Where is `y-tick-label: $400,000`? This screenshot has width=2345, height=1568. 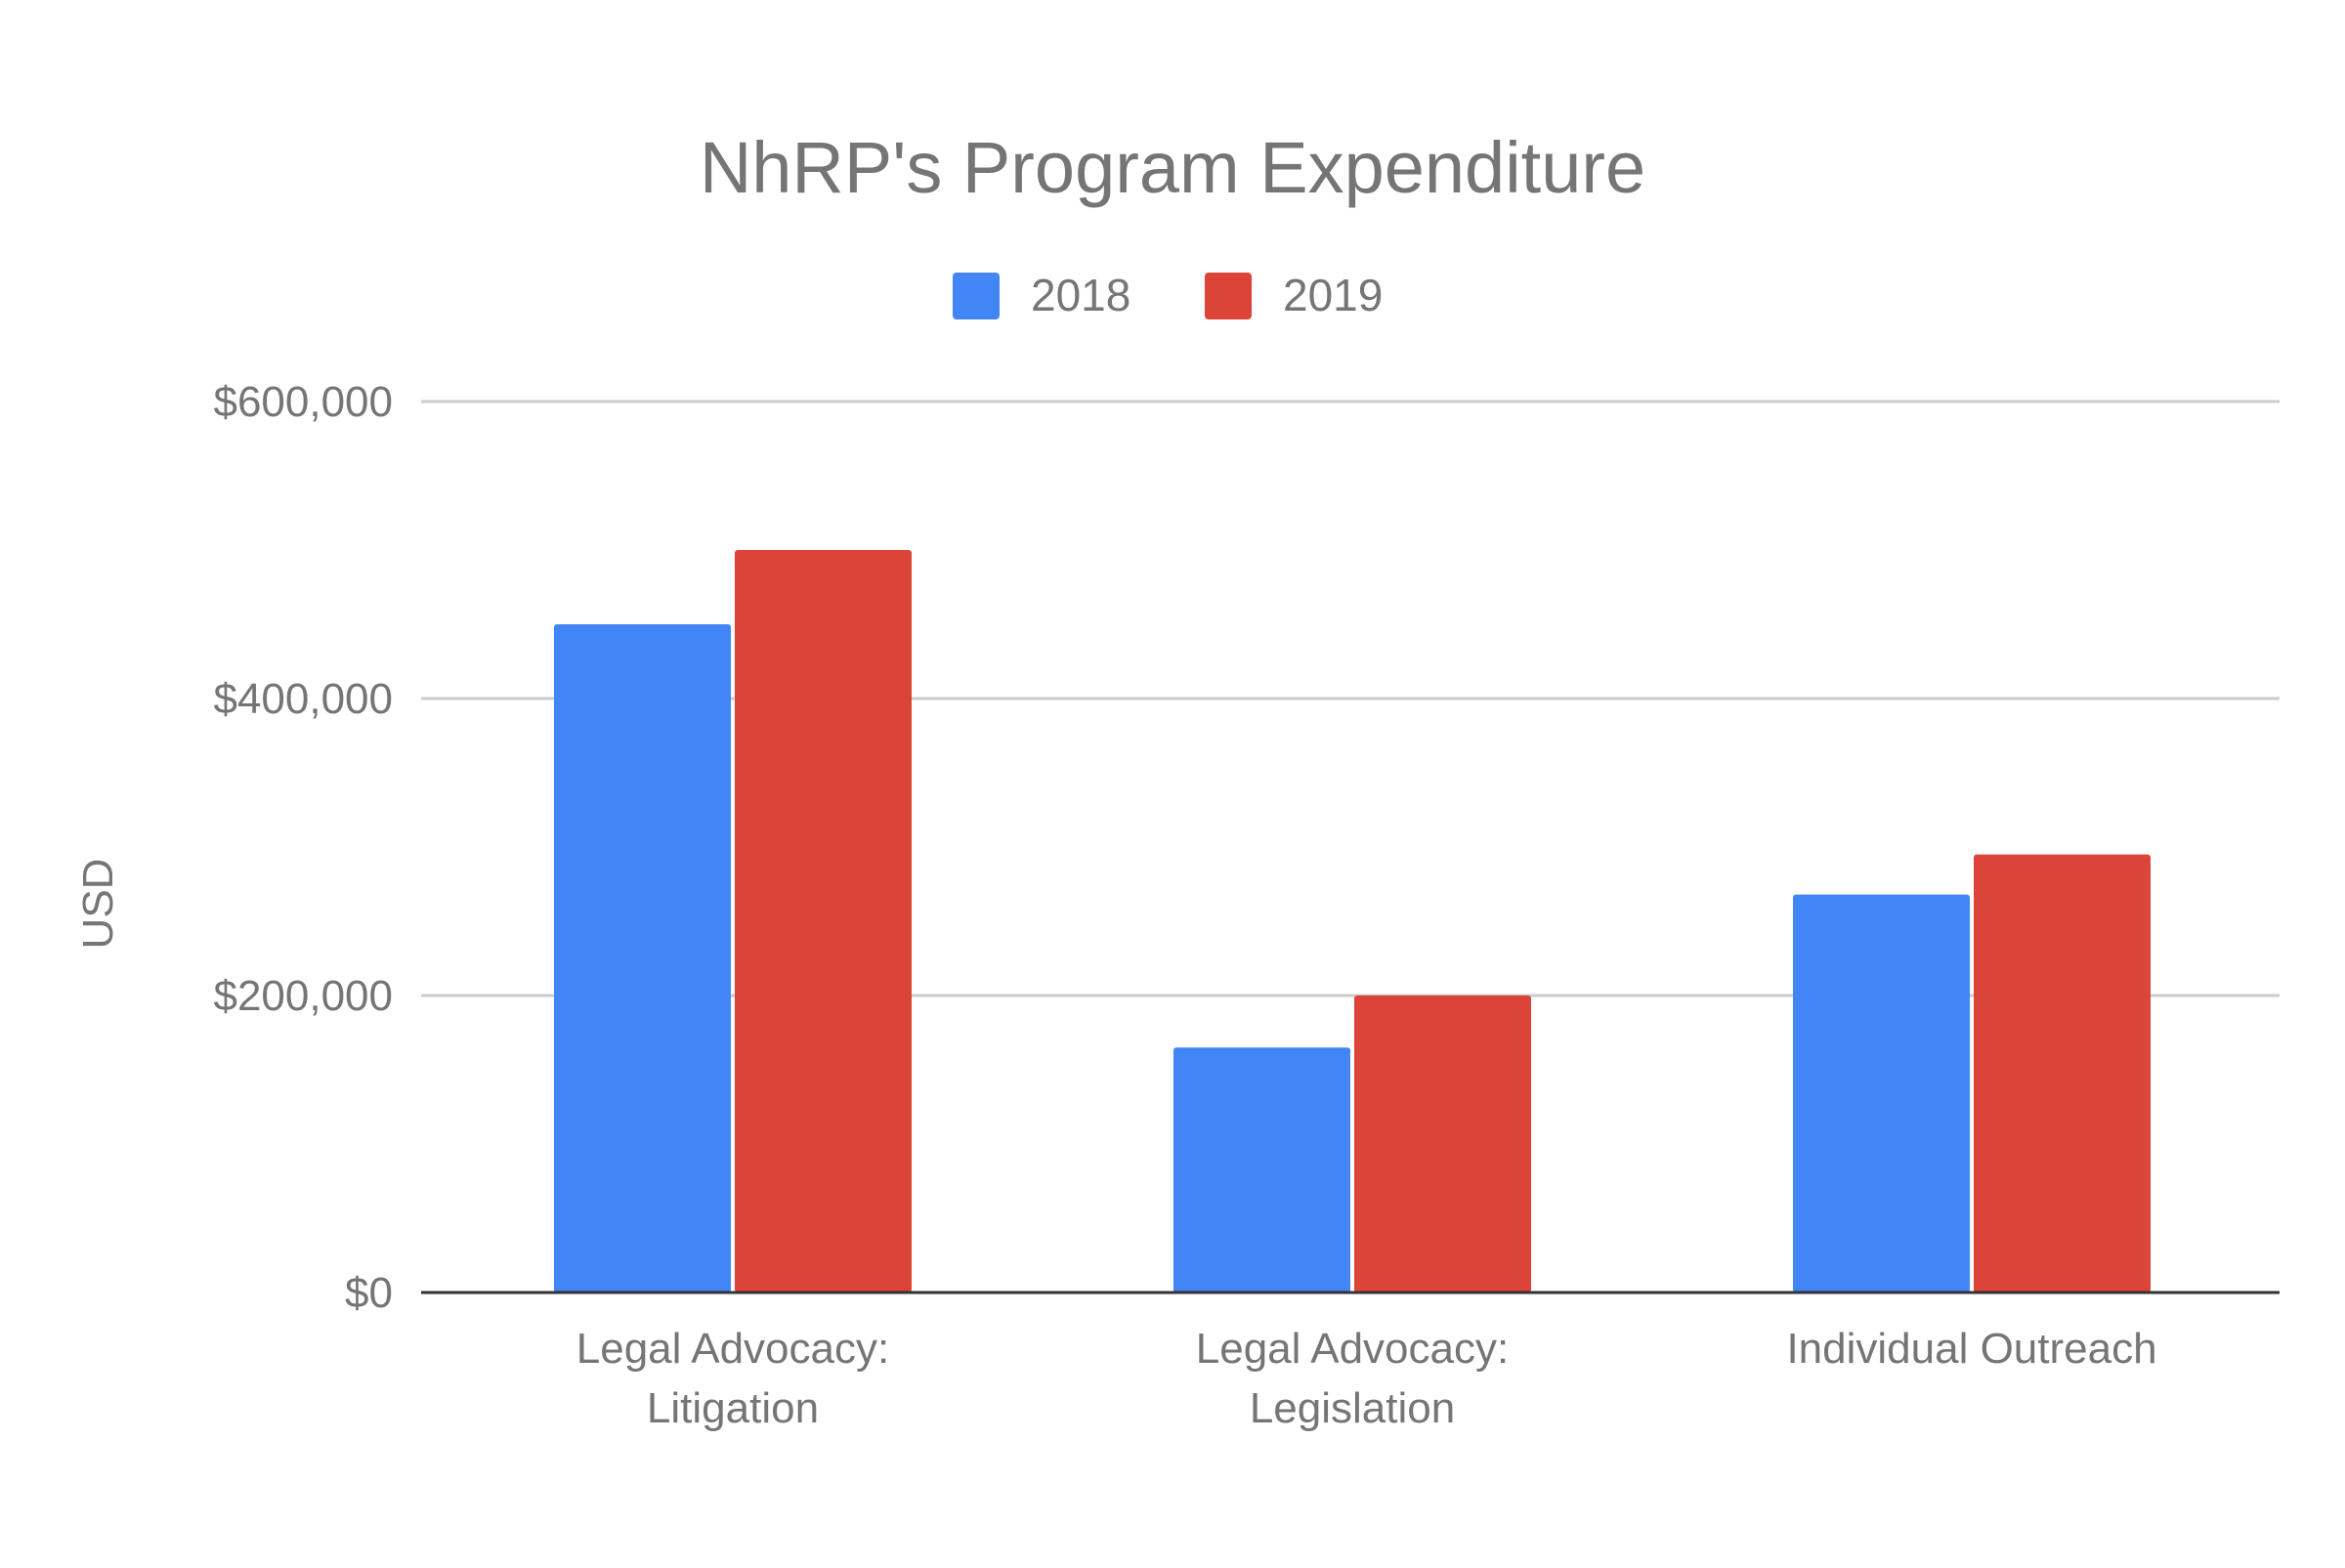 y-tick-label: $400,000 is located at coordinates (303, 699).